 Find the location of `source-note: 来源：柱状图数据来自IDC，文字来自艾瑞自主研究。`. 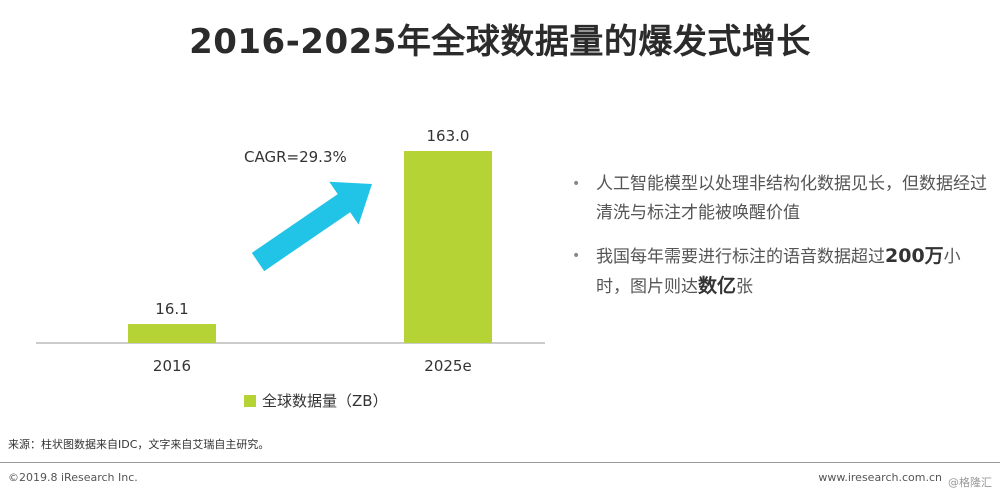

source-note: 来源：柱状图数据来自IDC，文字来自艾瑞自主研究。 is located at coordinates (139, 444).